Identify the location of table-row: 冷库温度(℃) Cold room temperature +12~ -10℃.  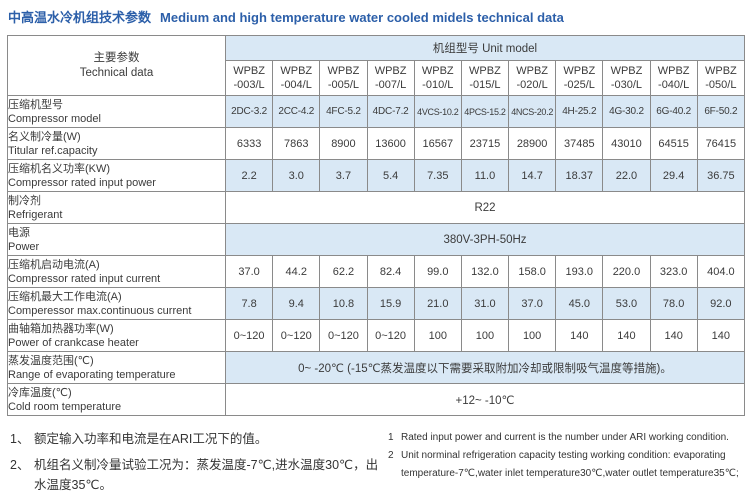
(376, 399).